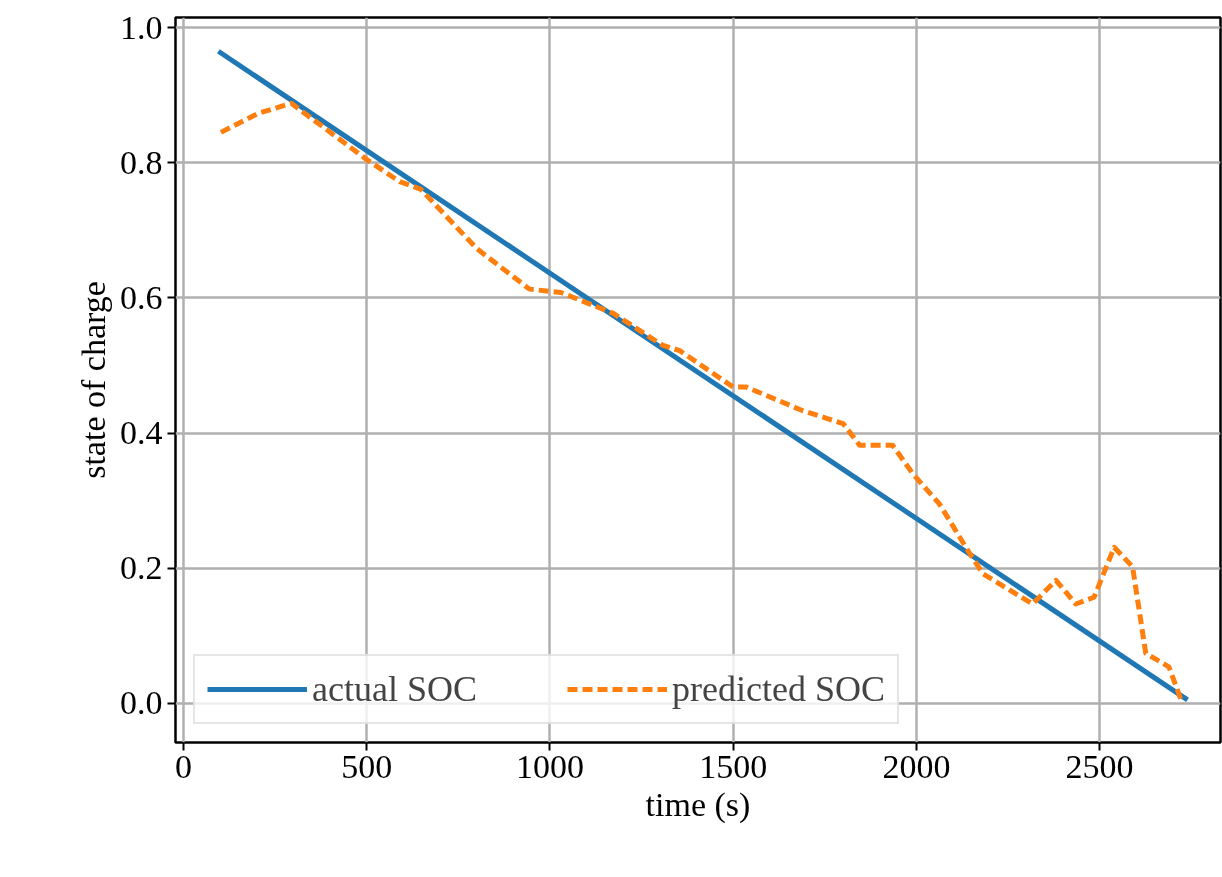 Image resolution: width=1222 pixels, height=877 pixels. What do you see at coordinates (394, 689) in the screenshot?
I see `legend-label: actual SOC` at bounding box center [394, 689].